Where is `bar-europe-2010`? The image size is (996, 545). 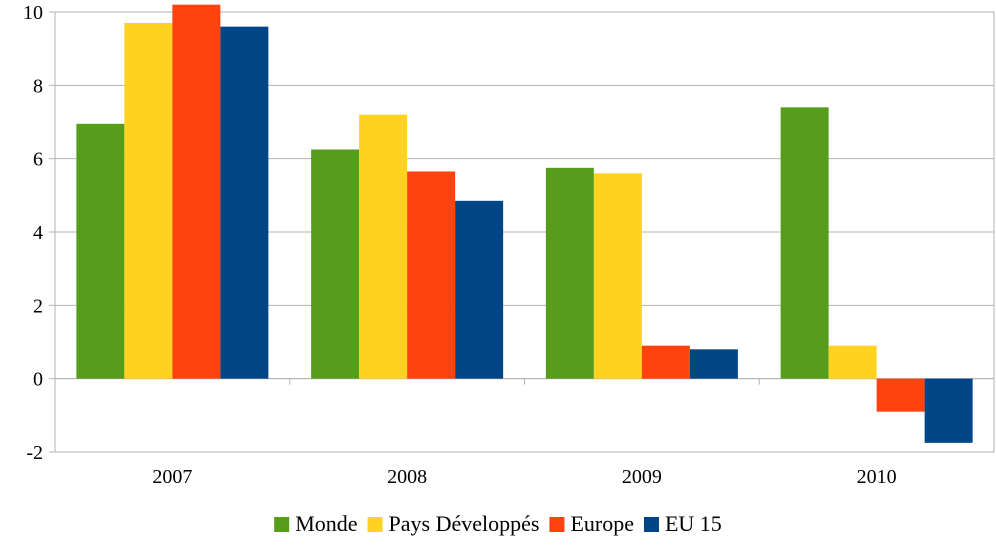
bar-europe-2010 is located at coordinates (900, 395).